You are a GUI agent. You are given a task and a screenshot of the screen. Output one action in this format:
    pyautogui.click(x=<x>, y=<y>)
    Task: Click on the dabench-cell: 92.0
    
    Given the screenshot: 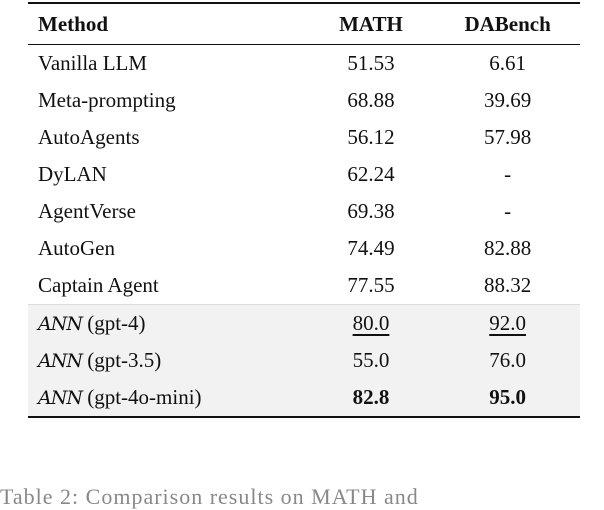 What is the action you would take?
    pyautogui.click(x=502, y=324)
    